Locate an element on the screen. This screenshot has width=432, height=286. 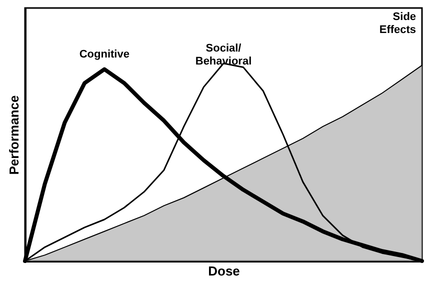
series-label: Social/ Behavioral is located at coordinates (223, 55).